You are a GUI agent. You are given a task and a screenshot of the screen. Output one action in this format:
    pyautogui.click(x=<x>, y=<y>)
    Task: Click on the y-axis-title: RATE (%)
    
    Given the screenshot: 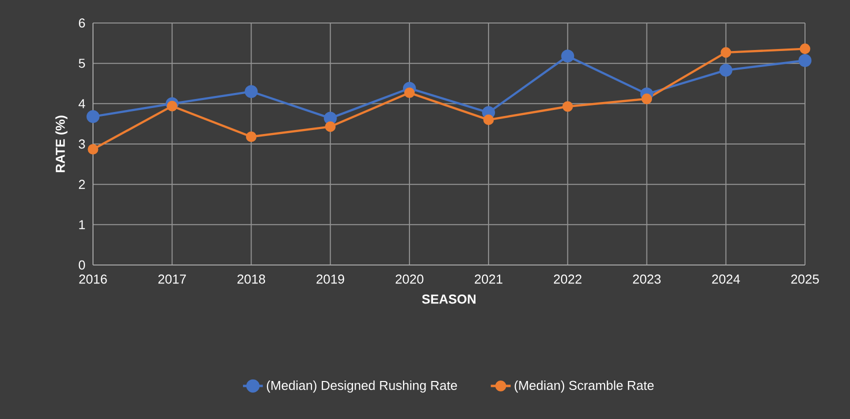 What is the action you would take?
    pyautogui.click(x=61, y=144)
    